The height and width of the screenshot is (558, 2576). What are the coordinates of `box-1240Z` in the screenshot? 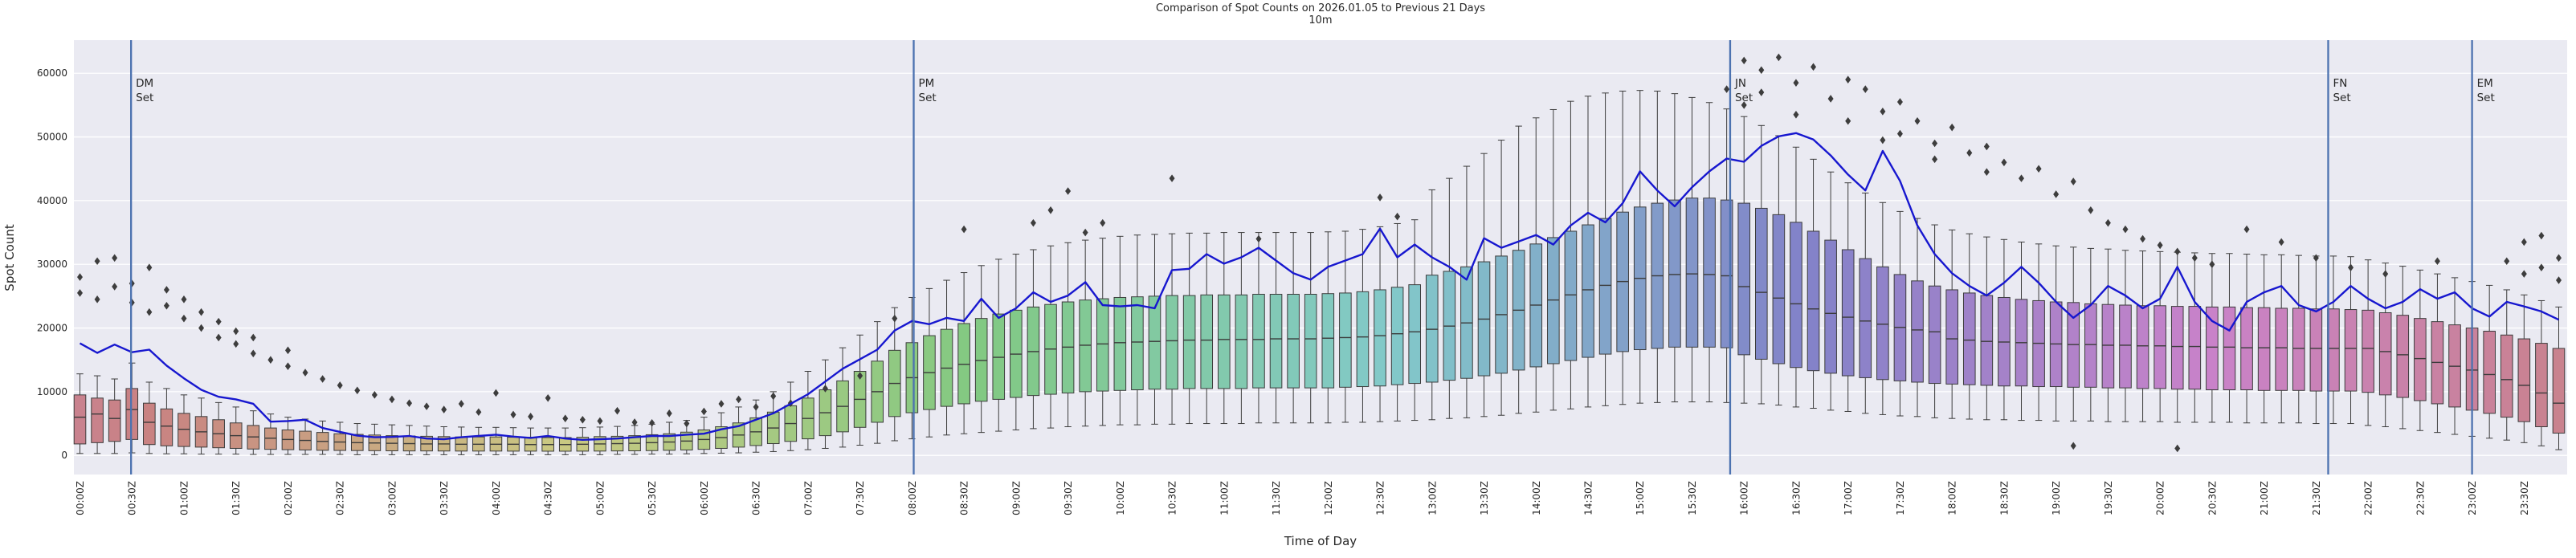 It's located at (1397, 322).